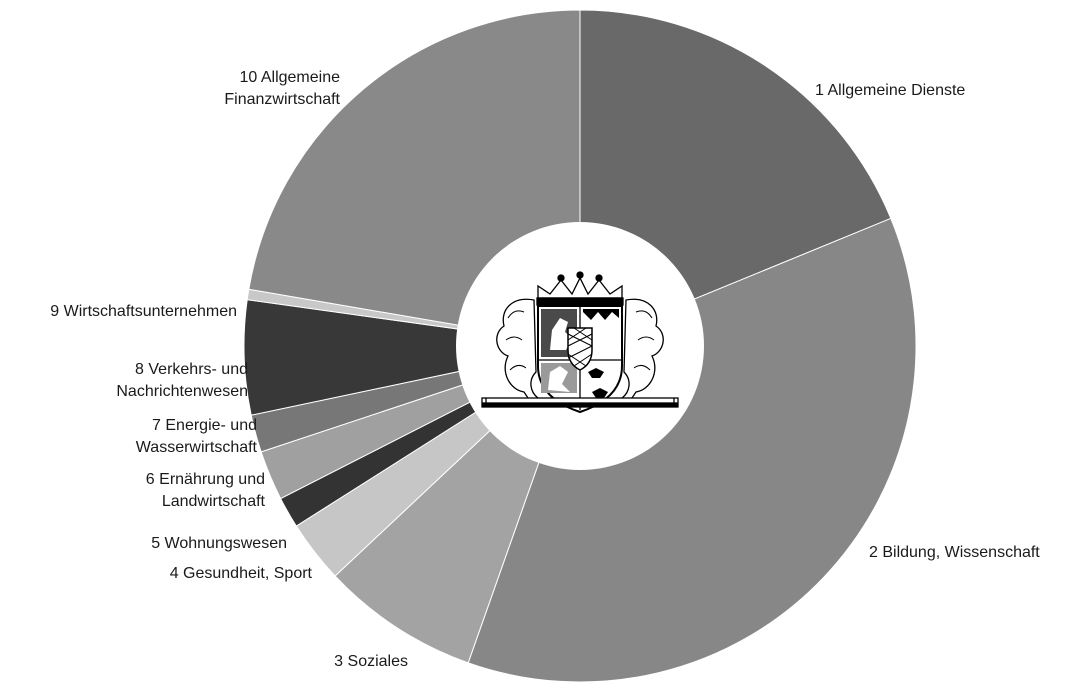  What do you see at coordinates (197, 436) in the screenshot?
I see `slice-label-7: 7 Energie- und Wasserwirtschaft` at bounding box center [197, 436].